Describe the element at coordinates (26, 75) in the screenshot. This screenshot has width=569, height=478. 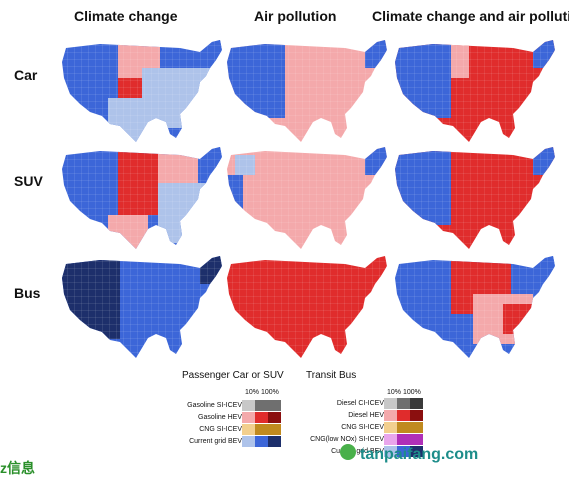
I see `row-label-car: Car` at that location.